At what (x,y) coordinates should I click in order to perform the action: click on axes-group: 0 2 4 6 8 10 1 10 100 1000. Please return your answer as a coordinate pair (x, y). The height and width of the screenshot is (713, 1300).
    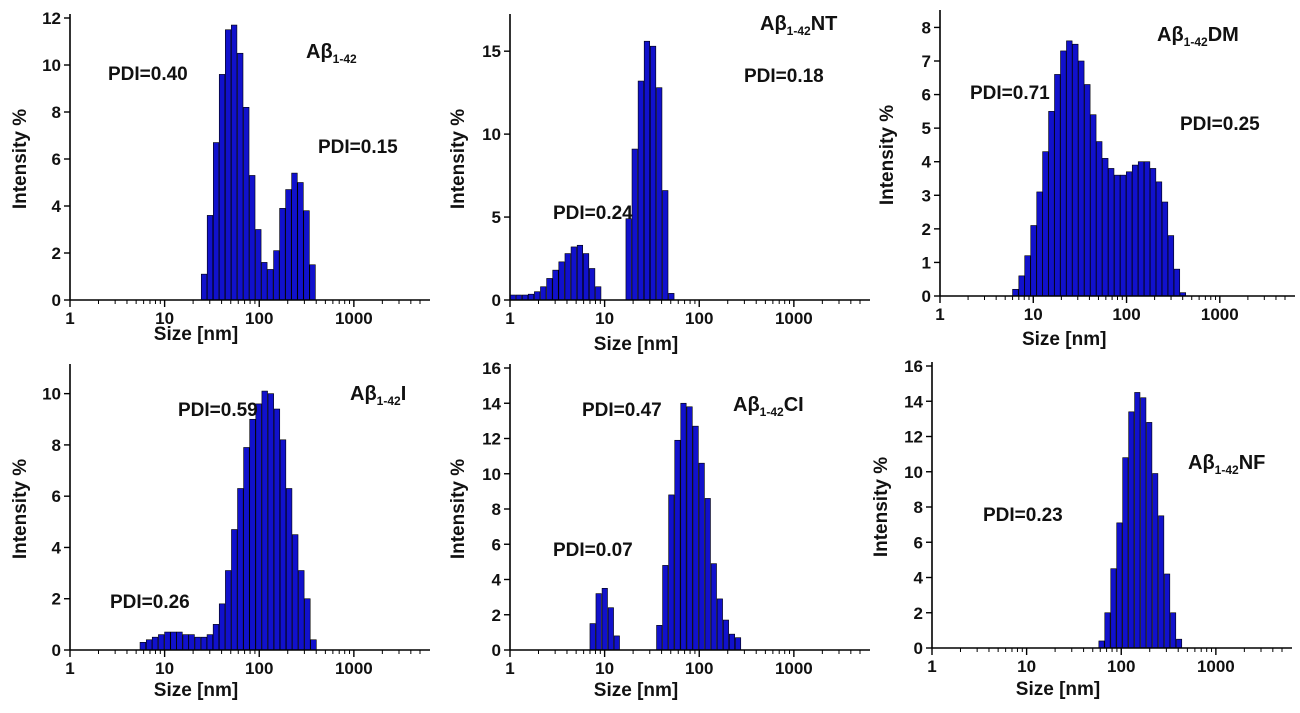
    Looking at the image, I should click on (236, 521).